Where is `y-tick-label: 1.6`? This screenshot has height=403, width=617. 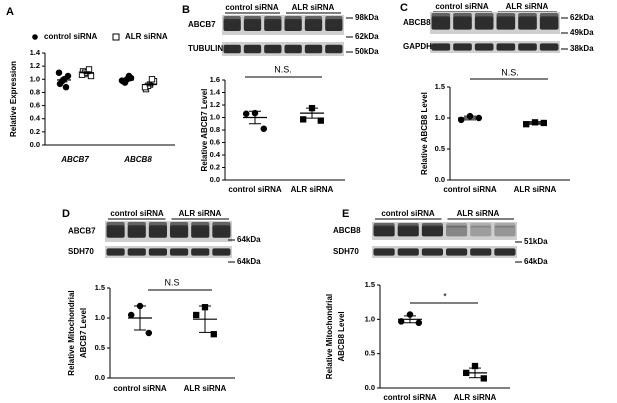 y-tick-label: 1.6 is located at coordinates (215, 79).